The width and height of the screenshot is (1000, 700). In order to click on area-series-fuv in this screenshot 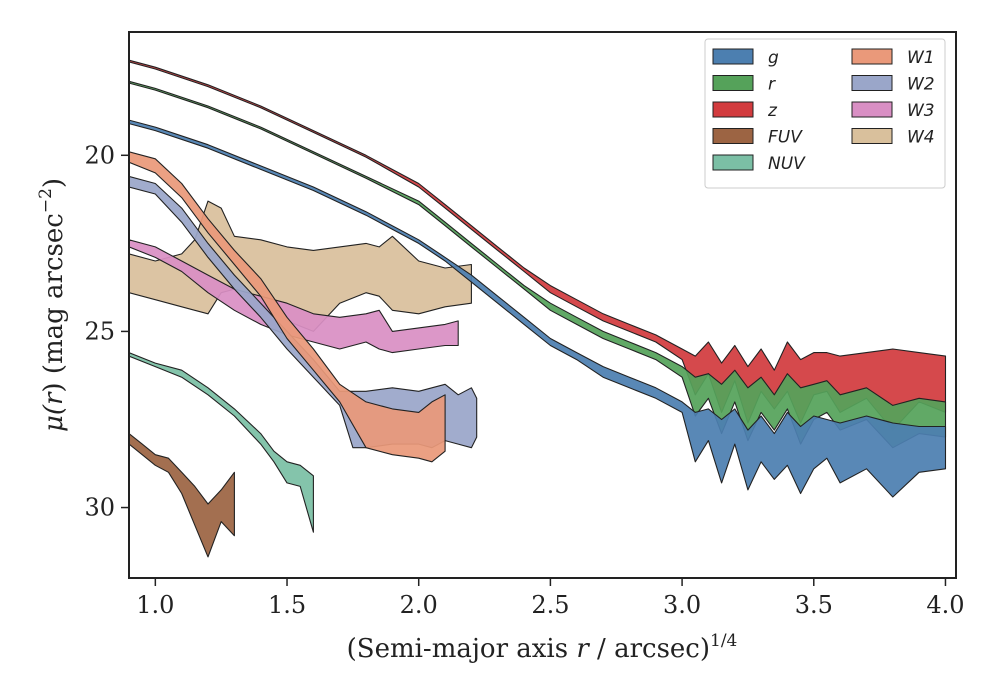, I will do `click(182, 495)`.